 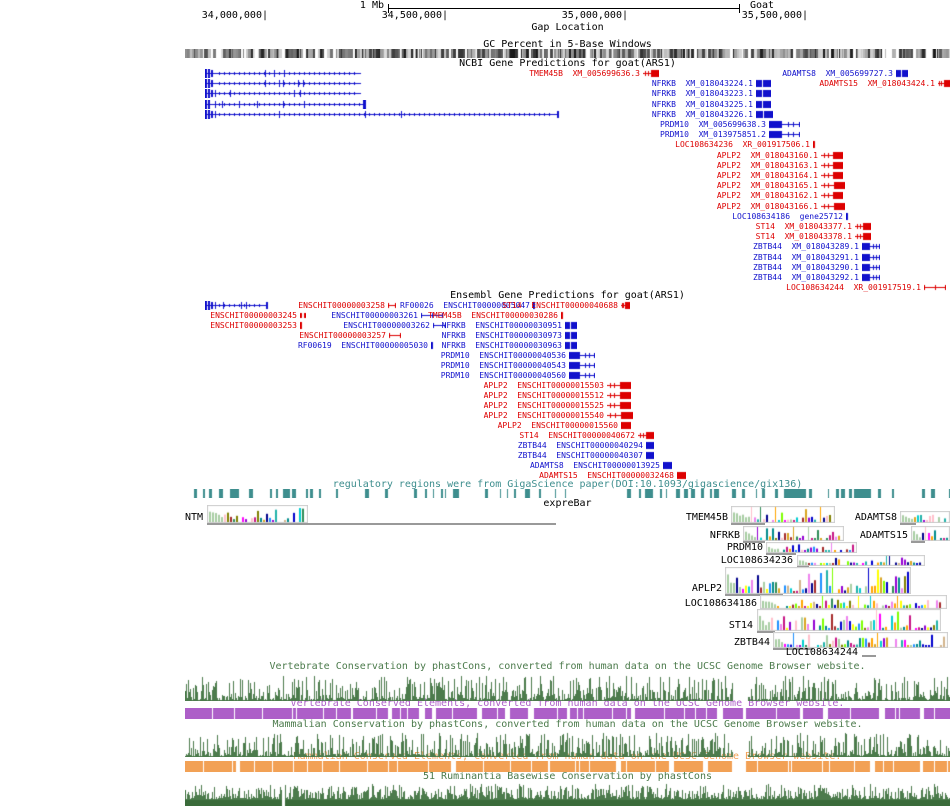 I want to click on expression-gene-label: TMEM45B, so click(x=706, y=517).